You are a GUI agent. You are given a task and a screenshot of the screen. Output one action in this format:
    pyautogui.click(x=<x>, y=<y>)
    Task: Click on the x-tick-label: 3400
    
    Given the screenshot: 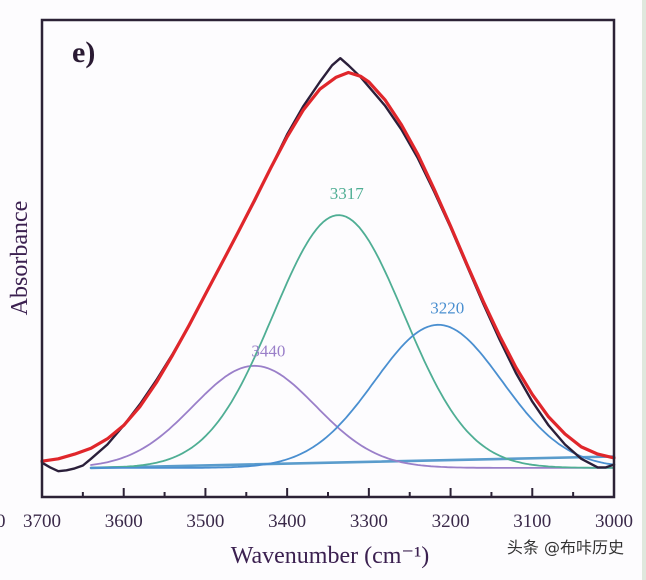 What is the action you would take?
    pyautogui.click(x=287, y=521)
    